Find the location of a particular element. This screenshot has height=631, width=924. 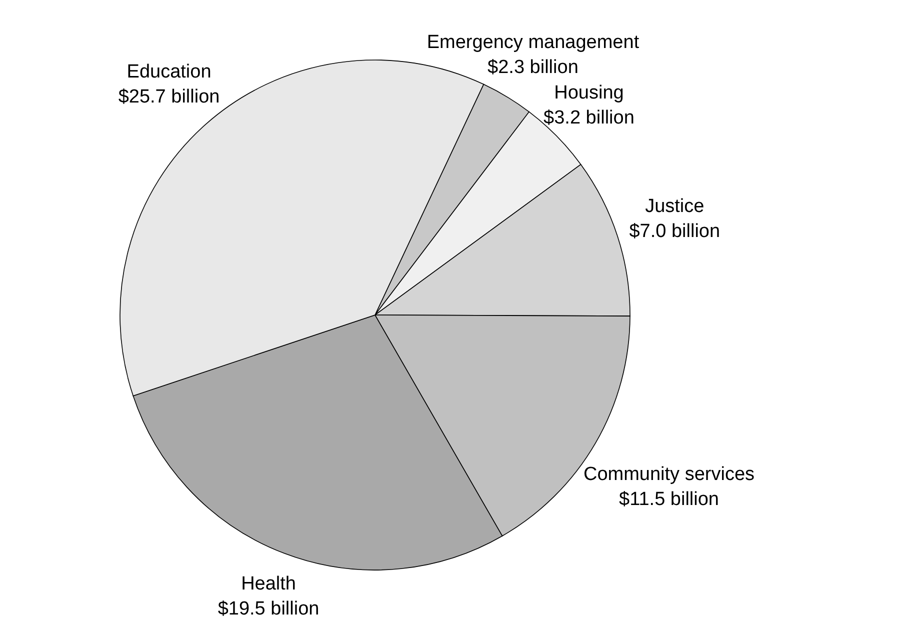

slice-label: Community services is located at coordinates (669, 474).